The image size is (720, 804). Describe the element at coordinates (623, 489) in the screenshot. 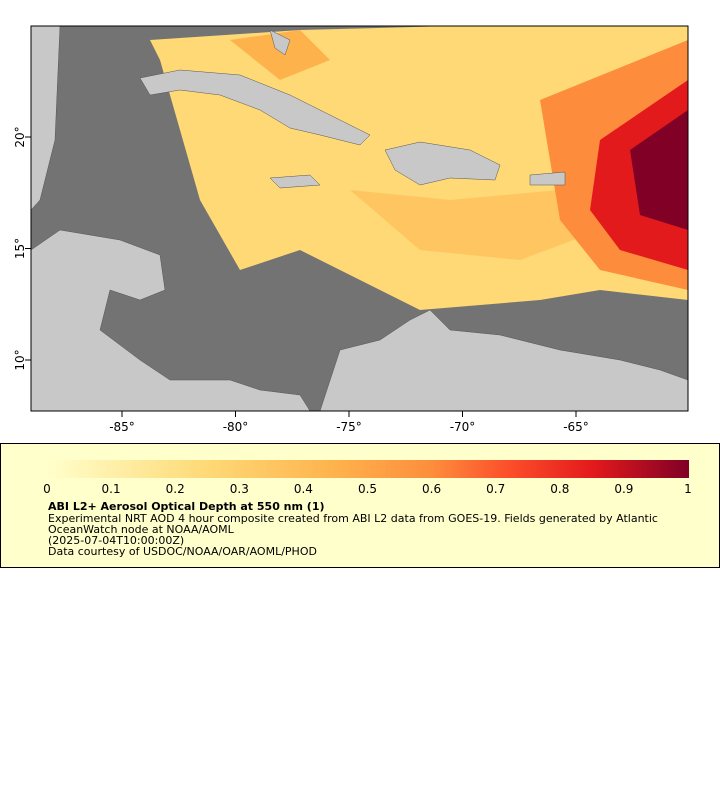

I see `colorbar-label: 0.9` at that location.